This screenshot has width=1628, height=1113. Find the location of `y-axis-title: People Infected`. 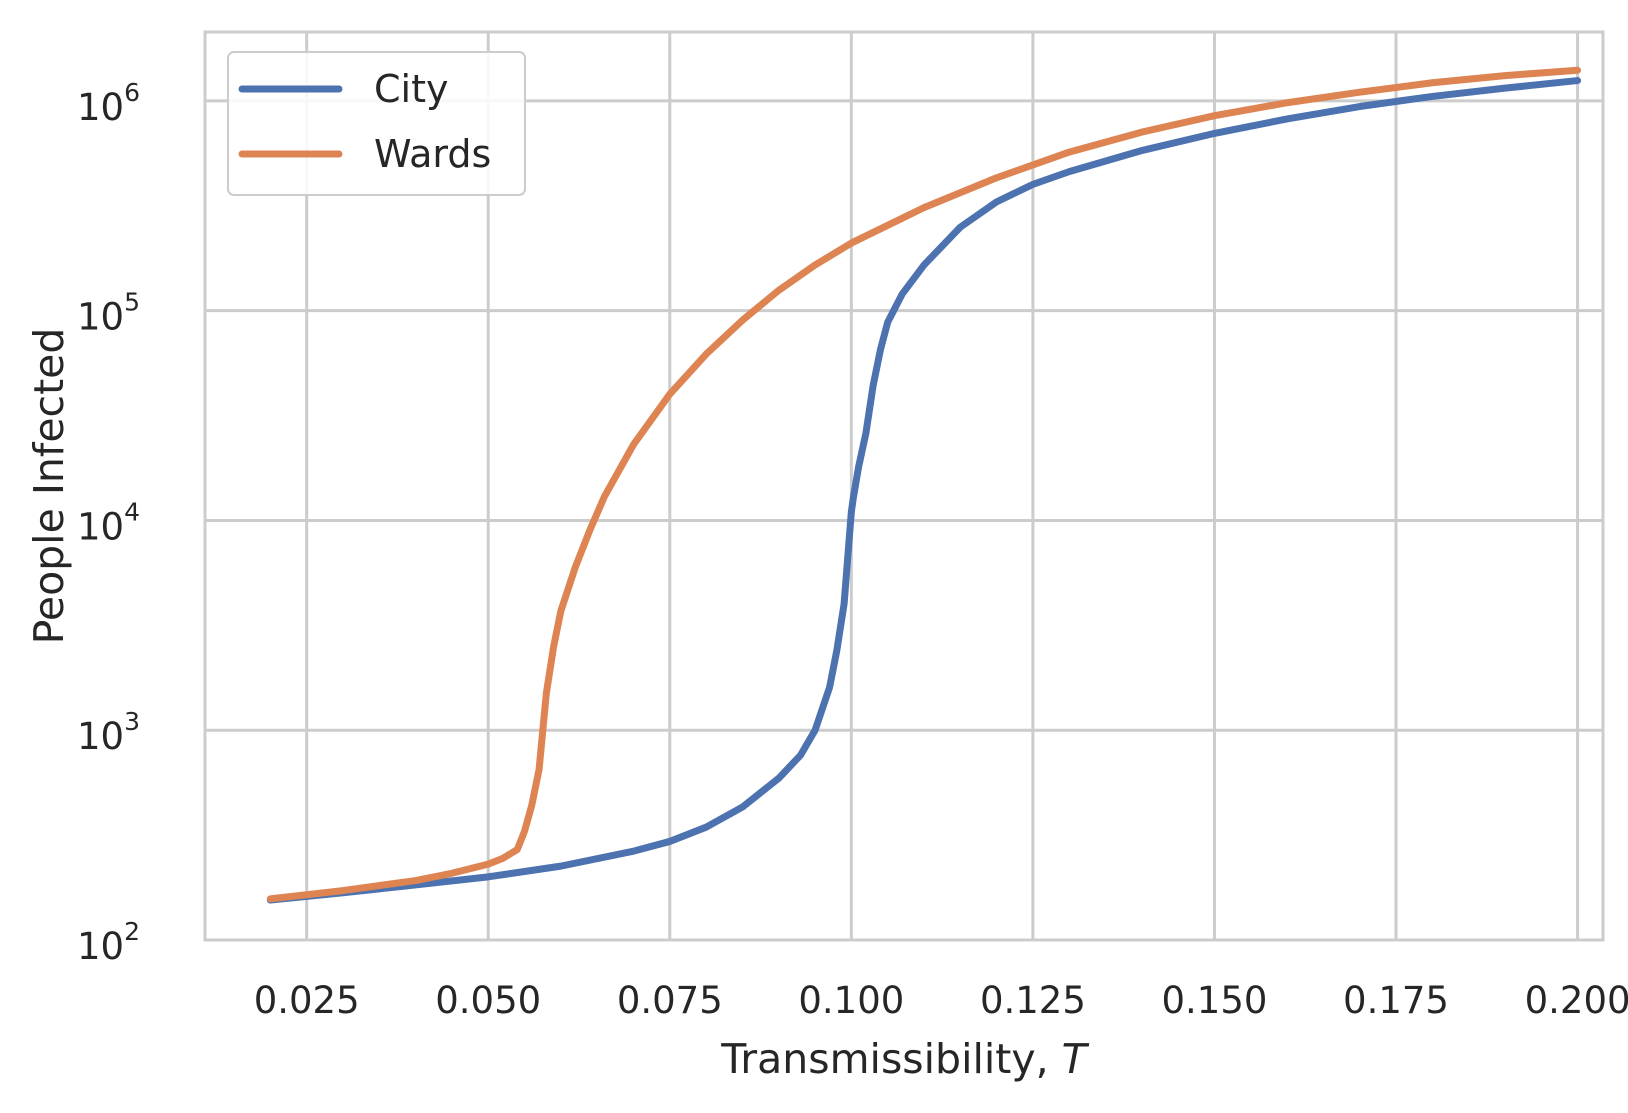

y-axis-title: People Infected is located at coordinates (49, 486).